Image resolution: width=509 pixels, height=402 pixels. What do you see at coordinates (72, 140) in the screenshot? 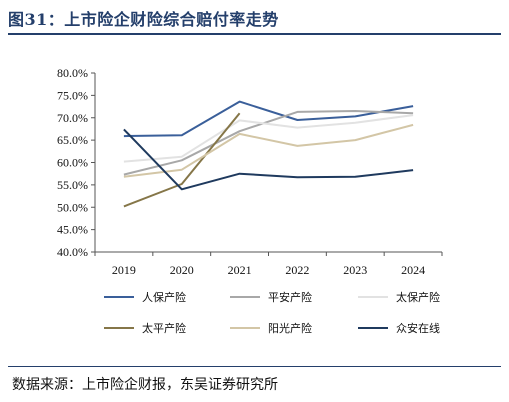
I see `y-tick-label: 65.0%` at bounding box center [72, 140].